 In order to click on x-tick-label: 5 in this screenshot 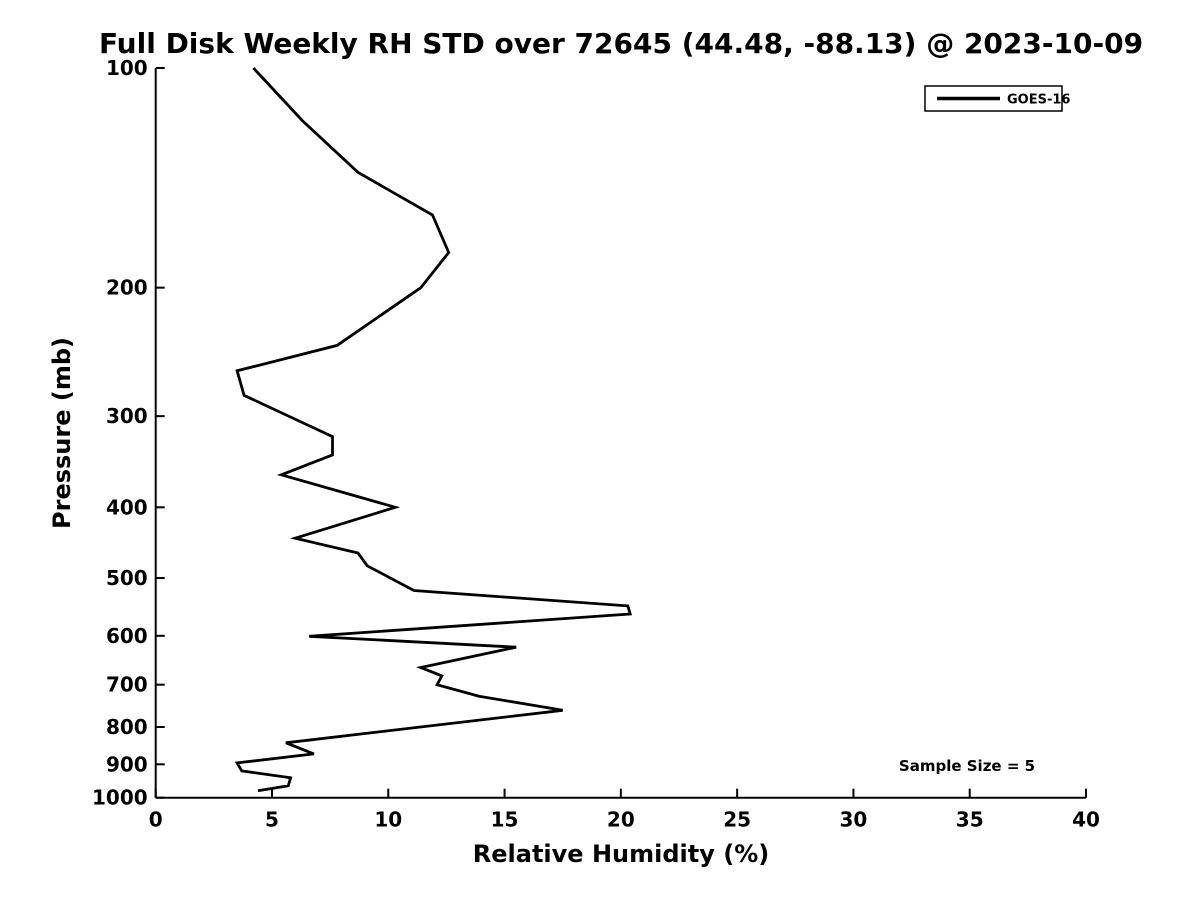, I will do `click(272, 820)`.